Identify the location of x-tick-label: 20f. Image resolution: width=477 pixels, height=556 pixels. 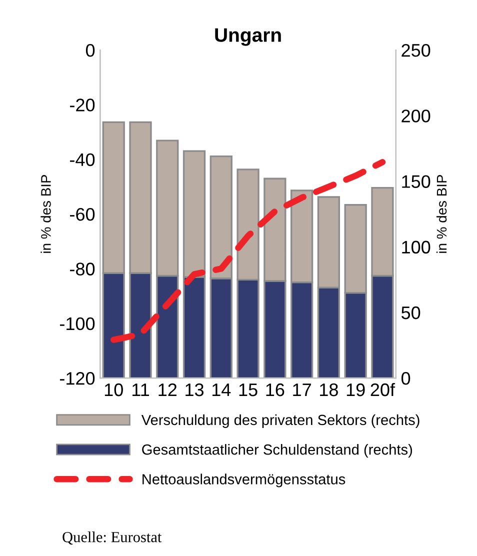
(383, 389).